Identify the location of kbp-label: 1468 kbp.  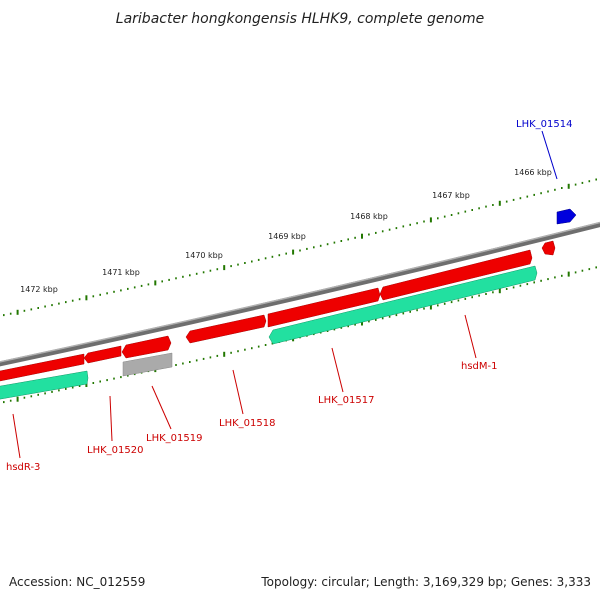
(369, 216).